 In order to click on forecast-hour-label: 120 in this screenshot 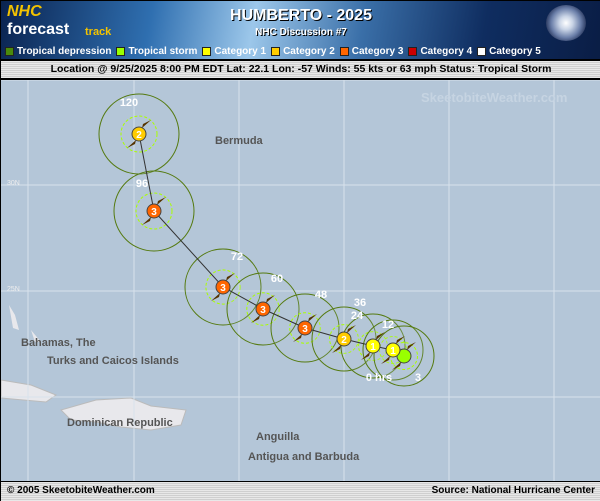, I will do `click(129, 103)`.